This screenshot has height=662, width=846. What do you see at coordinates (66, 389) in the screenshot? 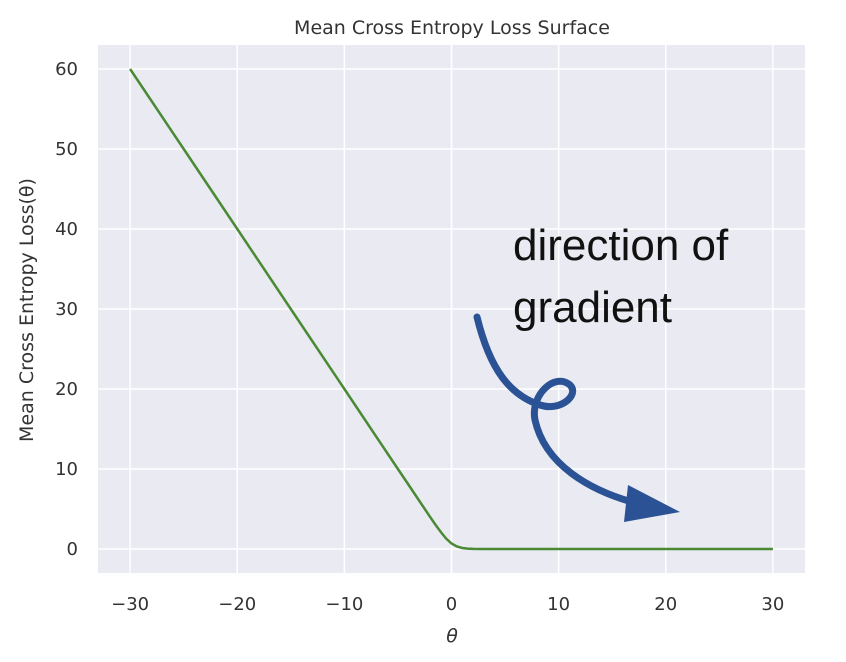
I see `y-tick-label: 20` at bounding box center [66, 389].